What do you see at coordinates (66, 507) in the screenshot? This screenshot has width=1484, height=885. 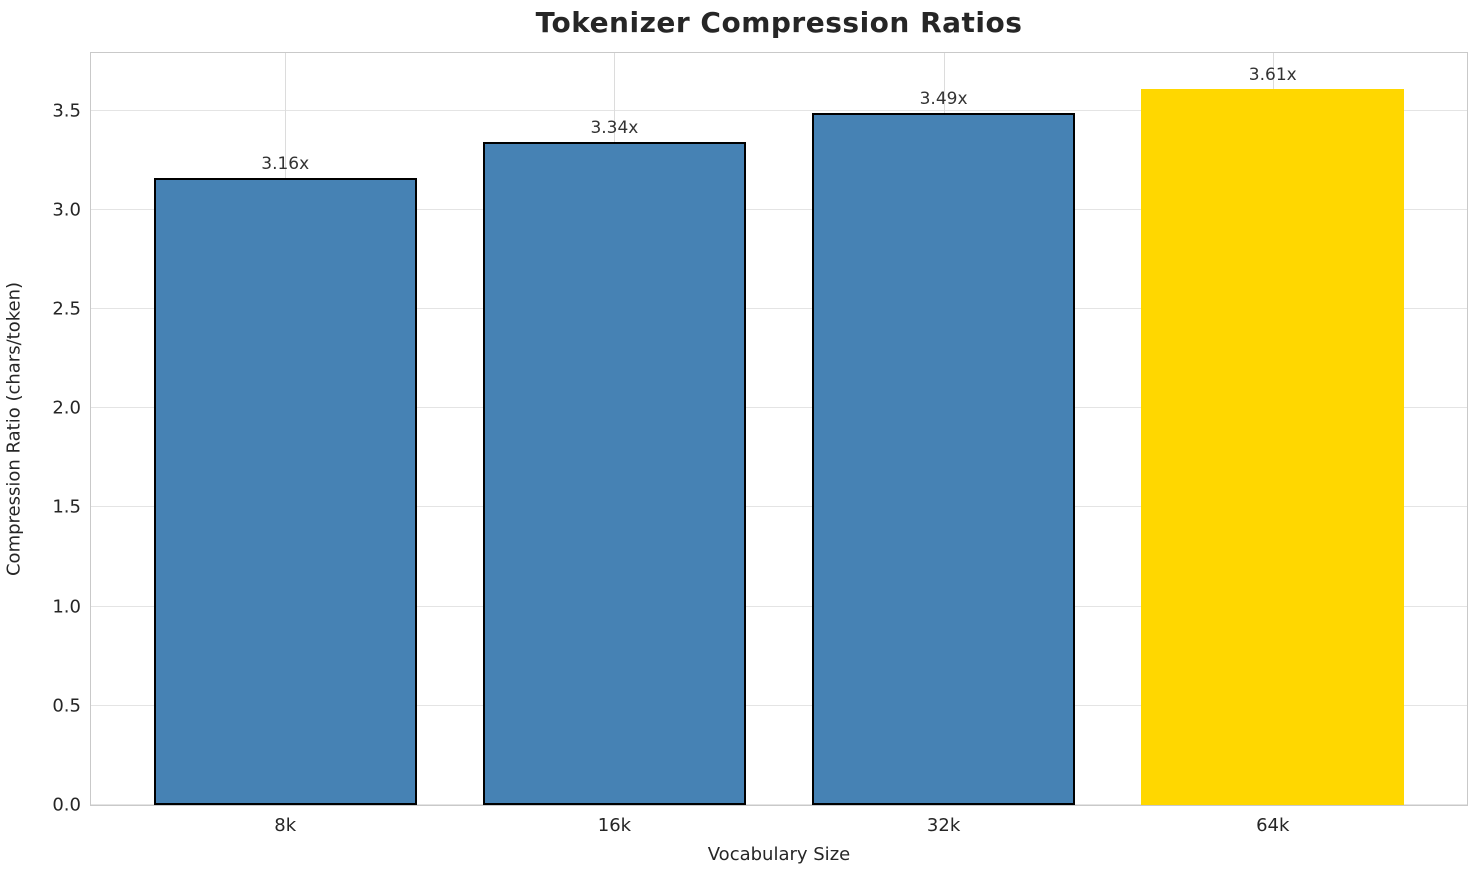 I see `y-tick-label: 1.5` at bounding box center [66, 507].